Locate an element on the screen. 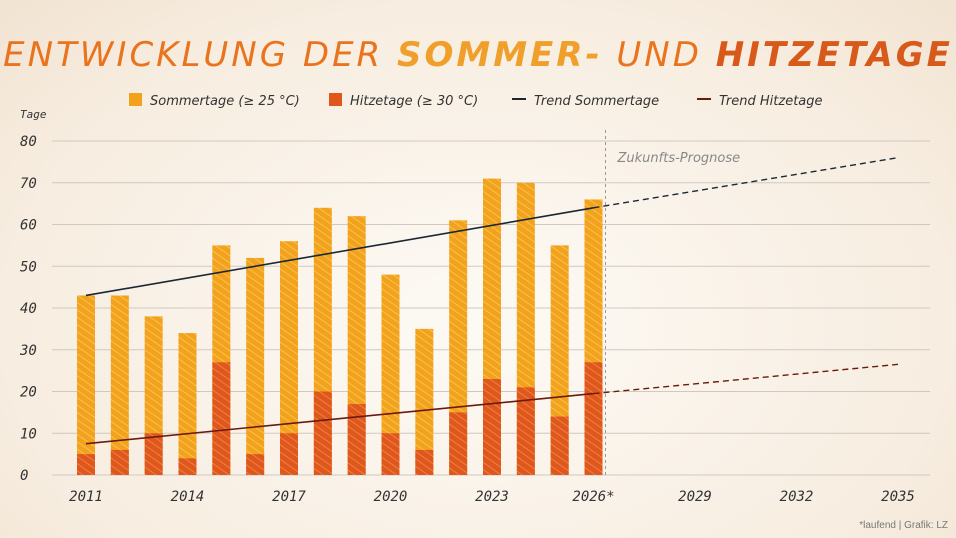 This screenshot has width=956, height=538. y-tick-label: 70 is located at coordinates (28, 184).